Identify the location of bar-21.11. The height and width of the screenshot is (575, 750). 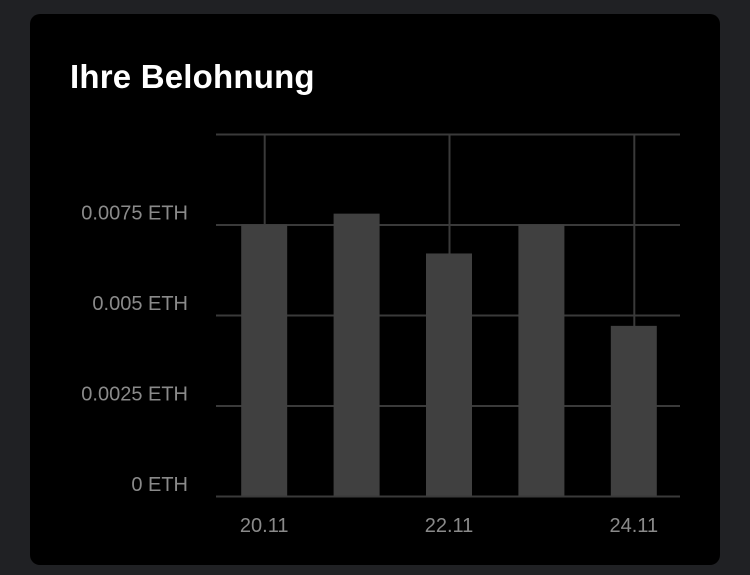
(356, 354).